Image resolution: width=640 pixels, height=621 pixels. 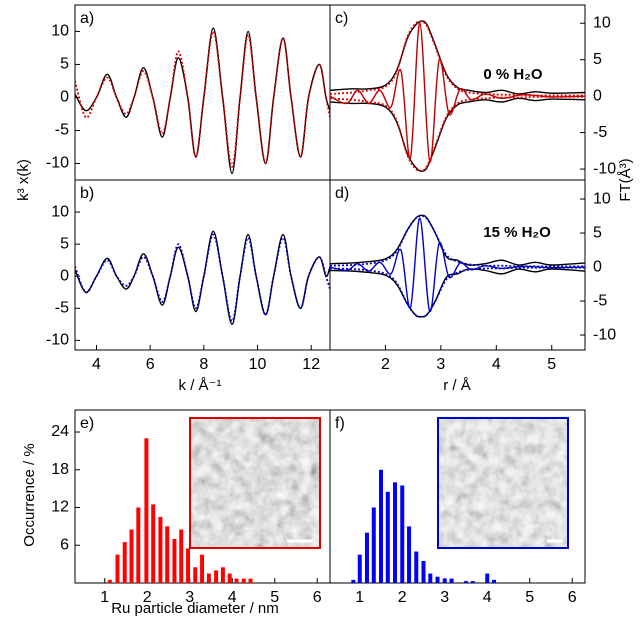 I want to click on tem-image, so click(x=255, y=483).